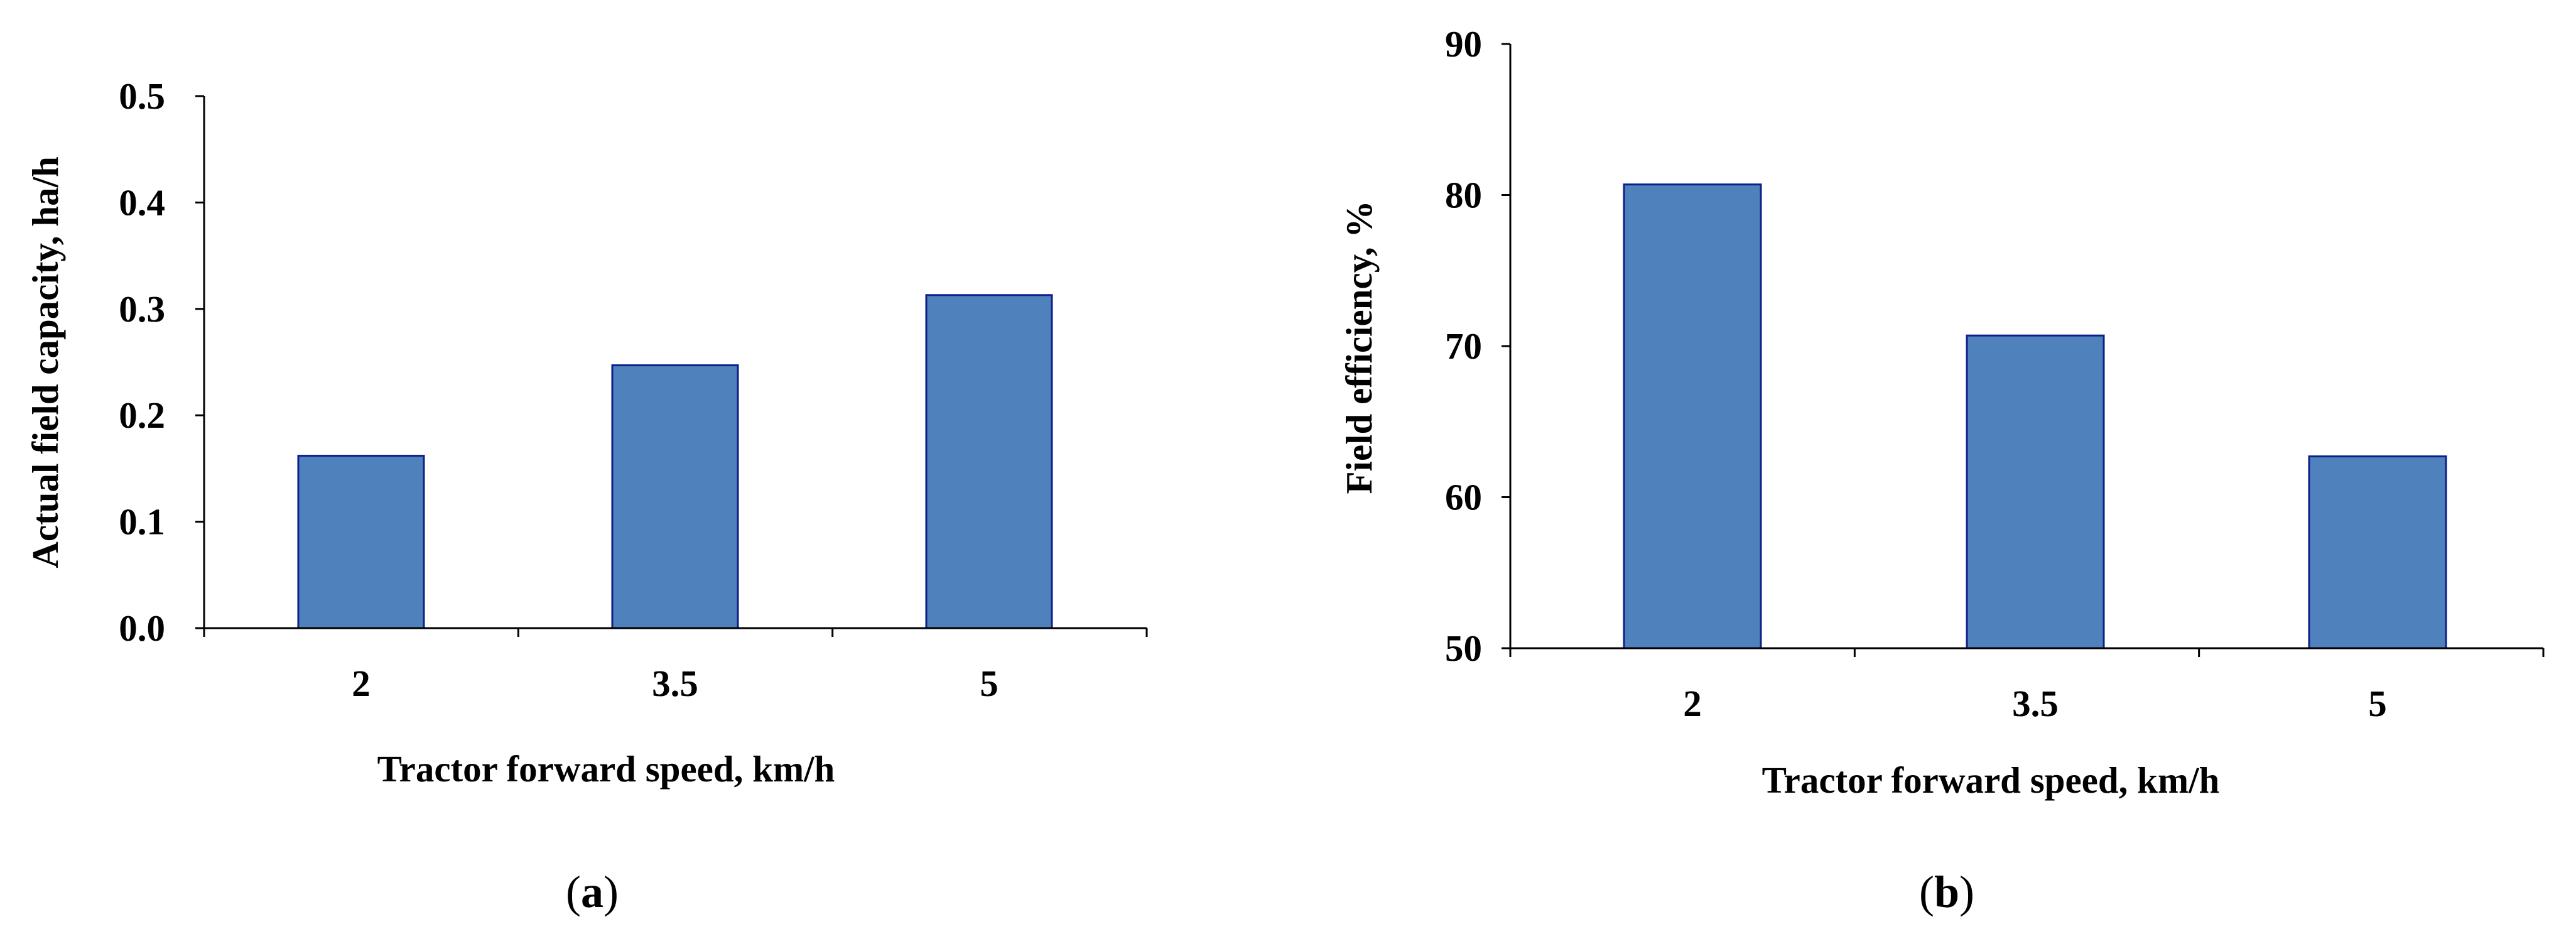  Describe the element at coordinates (142, 362) in the screenshot. I see `chart-a-ytick-labels: 0.0 0.1 0.2 0.3 0.4 0.5` at that location.